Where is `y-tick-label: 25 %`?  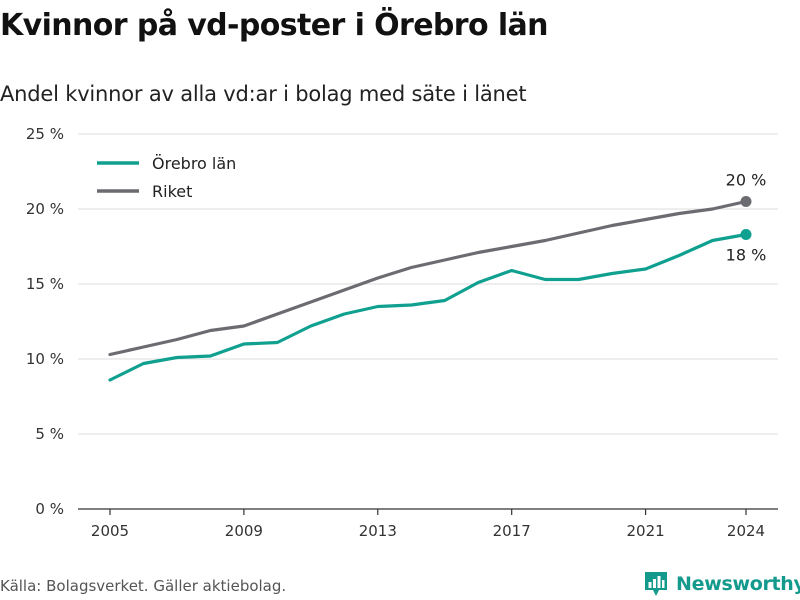 y-tick-label: 25 % is located at coordinates (45, 134).